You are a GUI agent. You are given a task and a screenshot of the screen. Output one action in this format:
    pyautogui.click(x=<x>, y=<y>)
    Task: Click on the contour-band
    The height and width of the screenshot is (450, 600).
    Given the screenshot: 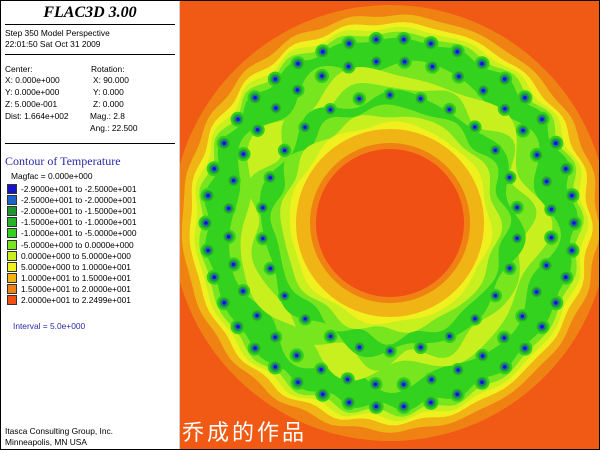 What is the action you would take?
    pyautogui.click(x=390, y=223)
    